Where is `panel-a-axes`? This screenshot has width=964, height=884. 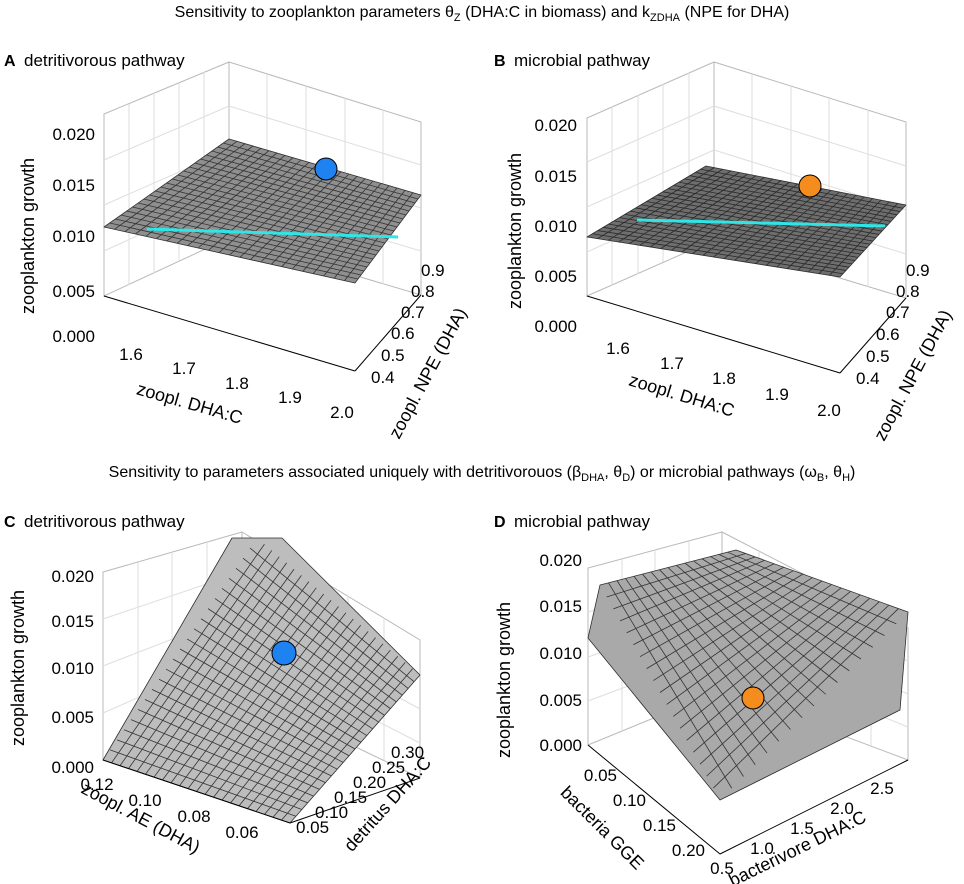
panel-a-axes is located at coordinates (262, 333).